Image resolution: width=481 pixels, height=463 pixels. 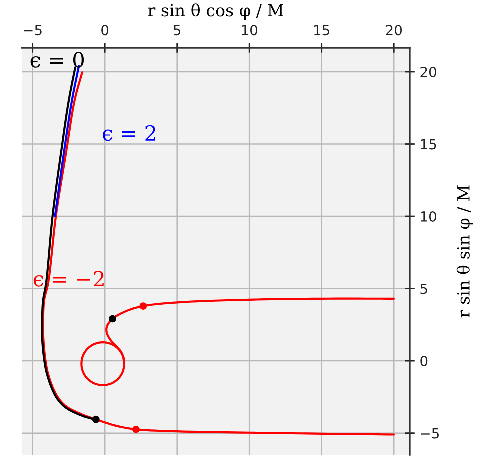 What do you see at coordinates (424, 289) in the screenshot?
I see `y-tick-label: 5` at bounding box center [424, 289].